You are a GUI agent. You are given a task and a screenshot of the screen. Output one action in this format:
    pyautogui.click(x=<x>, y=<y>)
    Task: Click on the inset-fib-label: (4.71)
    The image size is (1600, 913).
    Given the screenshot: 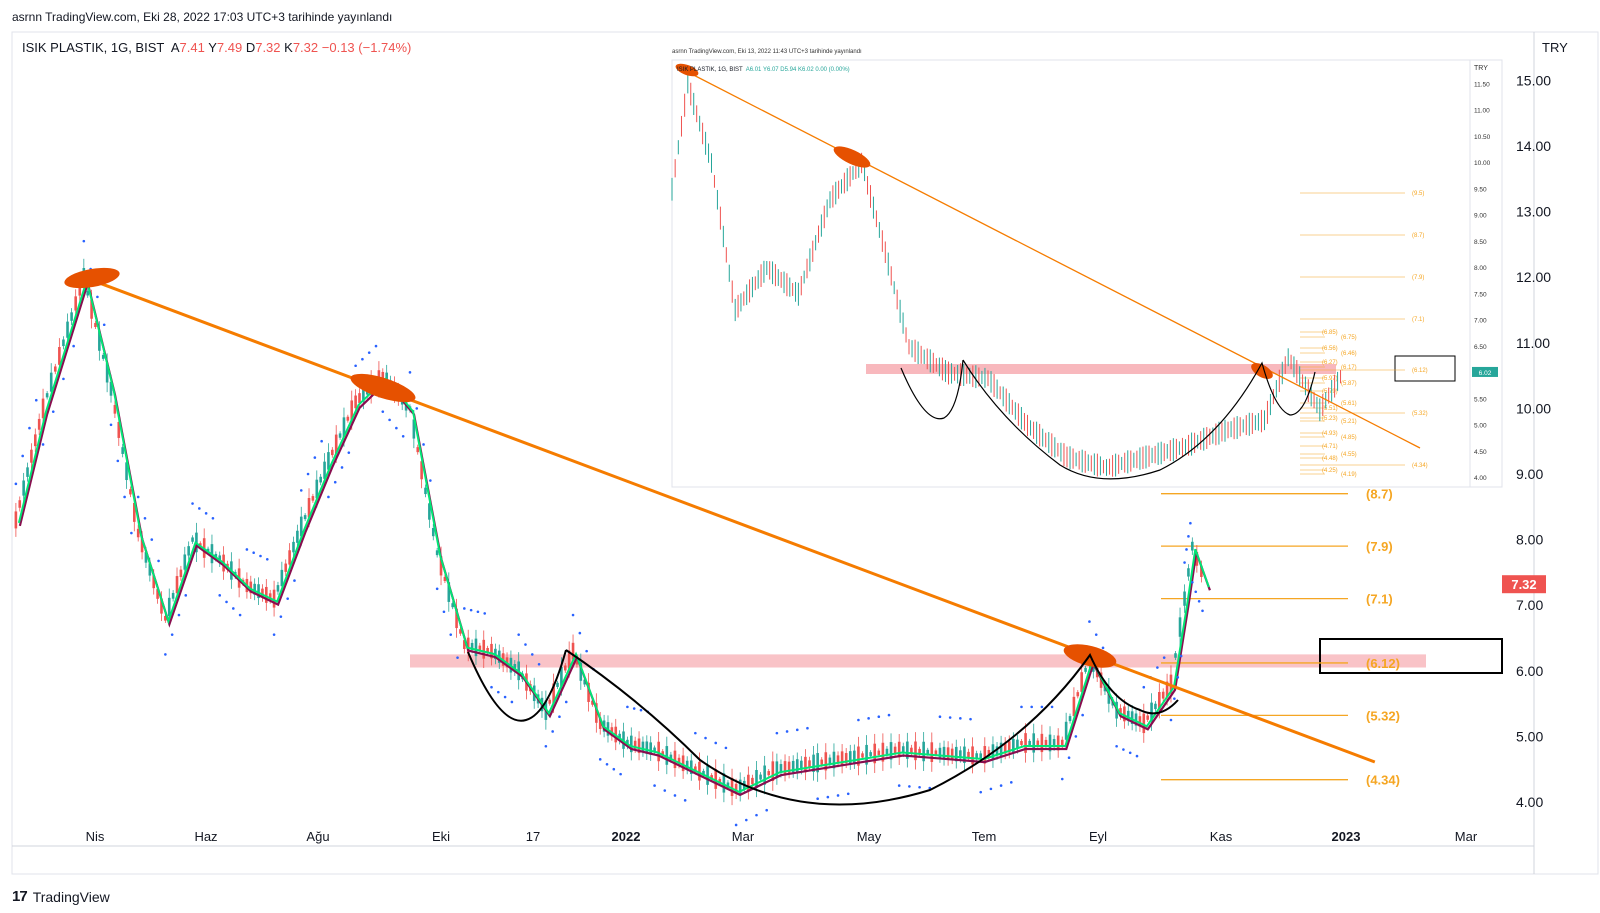 What is the action you would take?
    pyautogui.click(x=1330, y=447)
    